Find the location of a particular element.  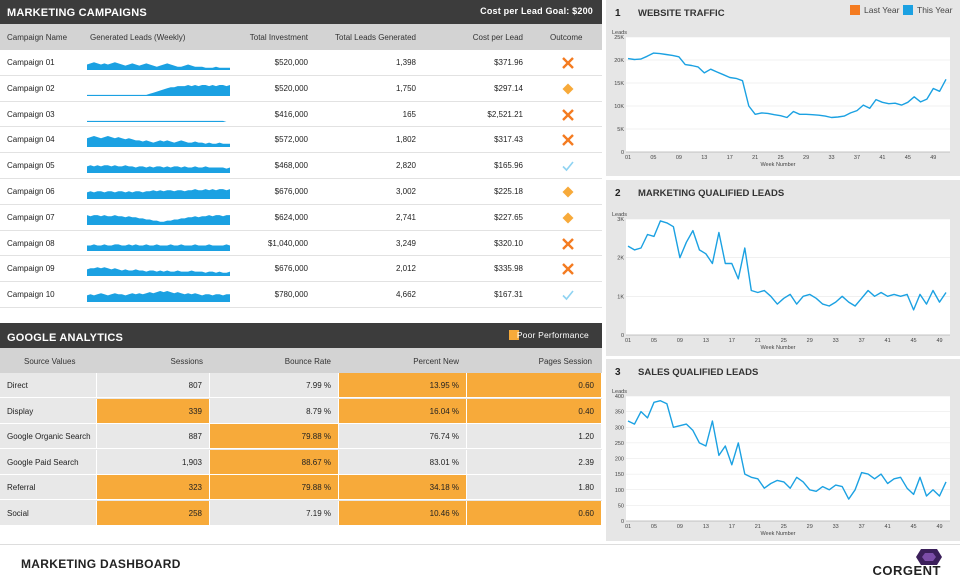

x-tick-label: 41 is located at coordinates (888, 527).